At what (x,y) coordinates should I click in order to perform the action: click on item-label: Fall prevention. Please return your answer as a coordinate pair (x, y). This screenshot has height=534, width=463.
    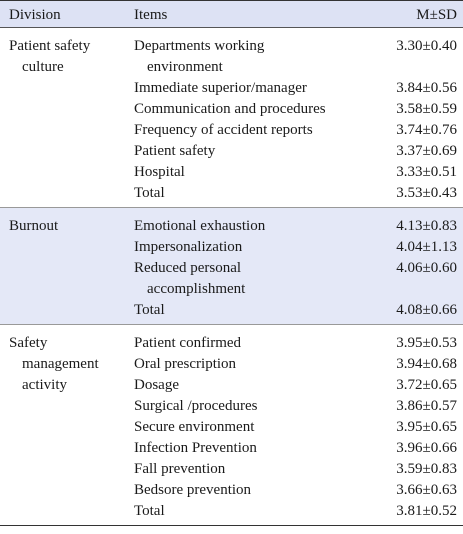
    Looking at the image, I should click on (295, 469).